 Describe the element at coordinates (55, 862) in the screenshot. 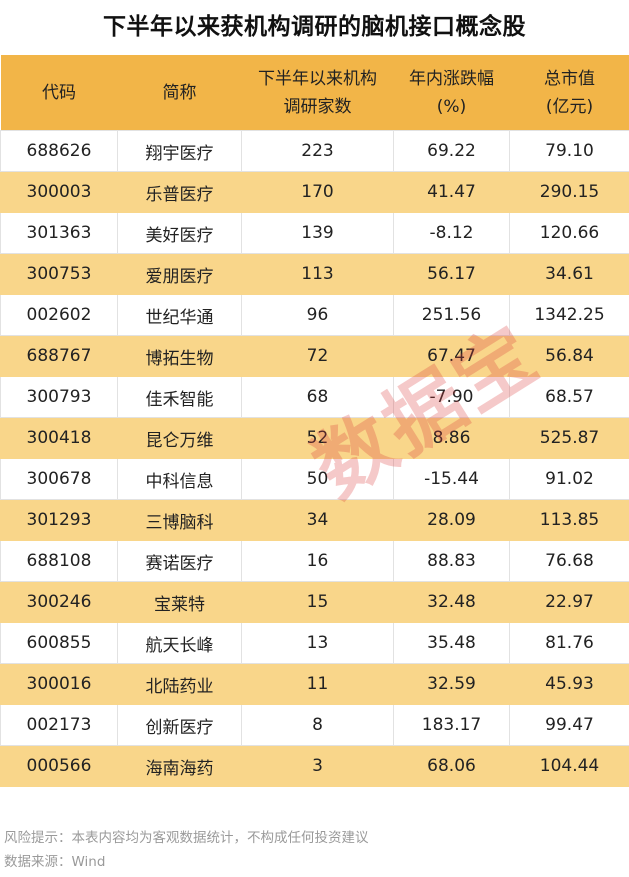

I see `data-source: 数据来源：Wind` at that location.